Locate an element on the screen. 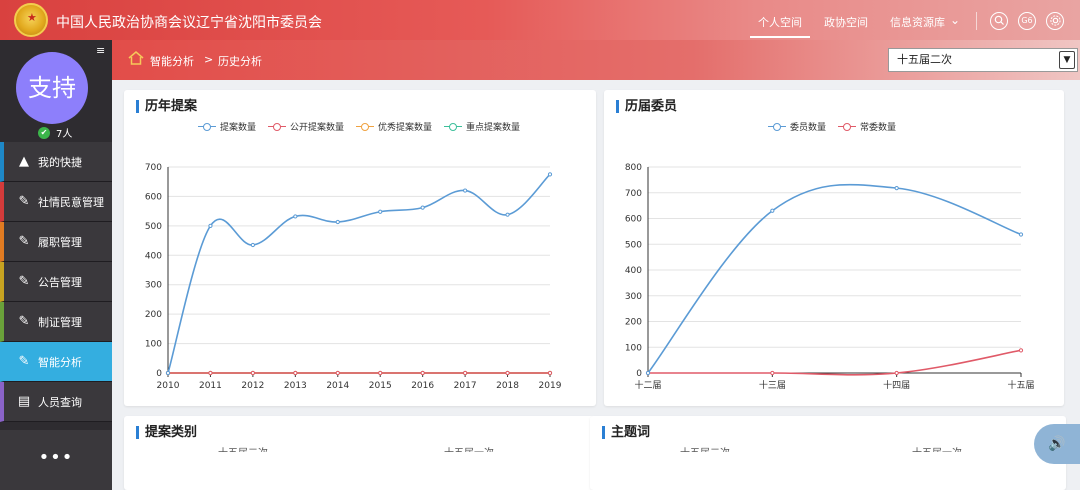  sidebar-item-certificates: ✎ 制证管理 is located at coordinates (56, 322).